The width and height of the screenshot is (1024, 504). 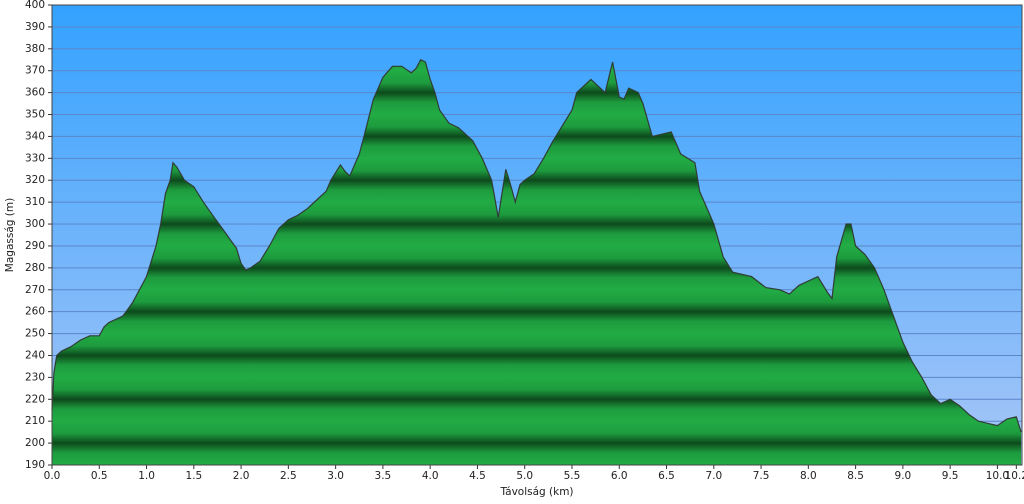 What do you see at coordinates (193, 476) in the screenshot?
I see `x-tick-label: 1.5` at bounding box center [193, 476].